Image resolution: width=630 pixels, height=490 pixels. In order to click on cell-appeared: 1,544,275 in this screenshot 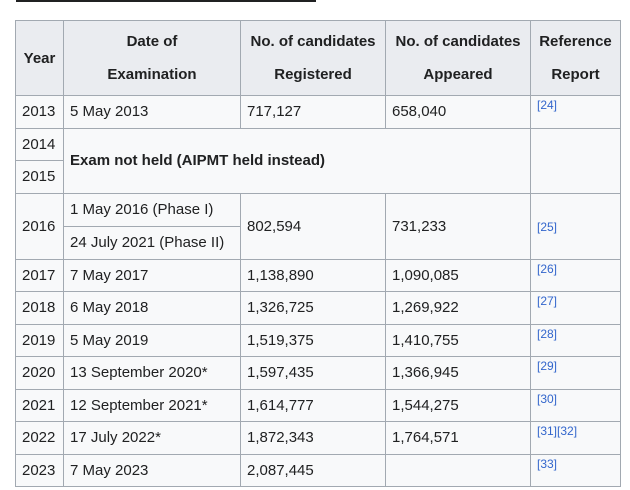, I will do `click(458, 405)`.